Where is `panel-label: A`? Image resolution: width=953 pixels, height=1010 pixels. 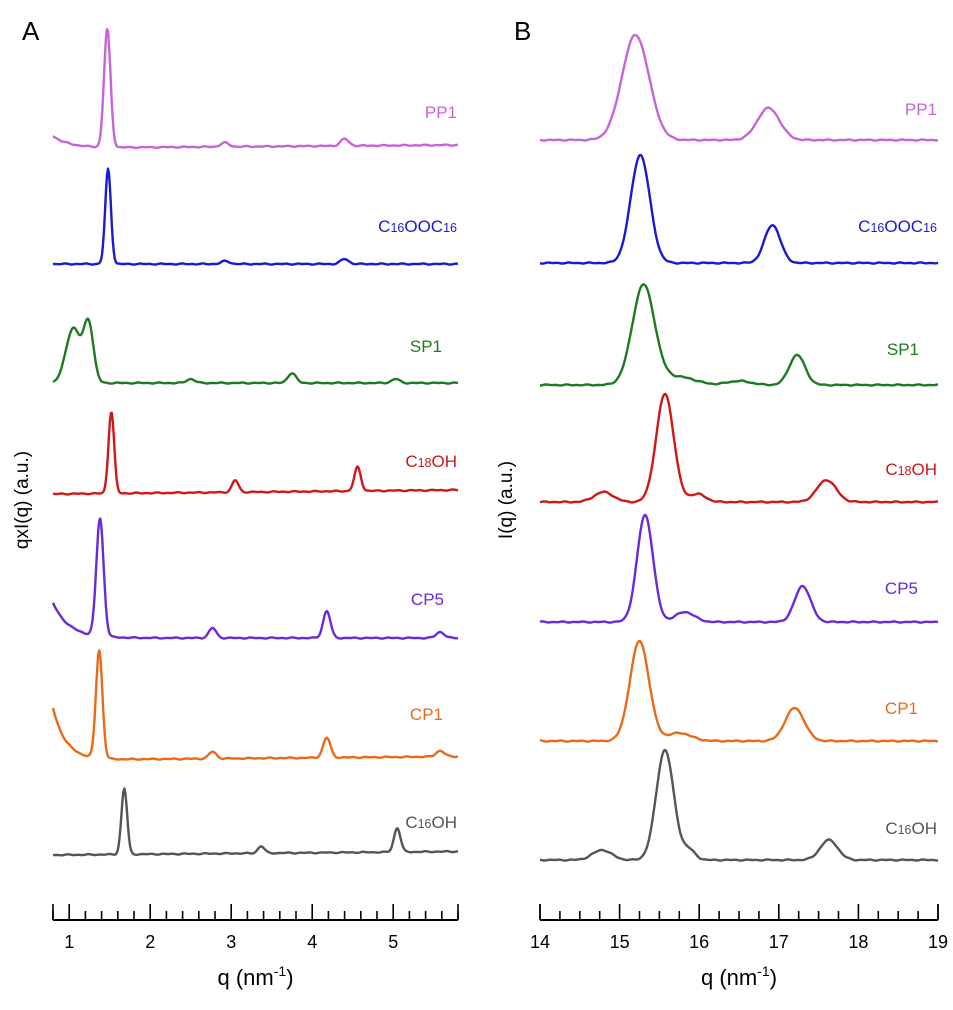
panel-label: A is located at coordinates (31, 31).